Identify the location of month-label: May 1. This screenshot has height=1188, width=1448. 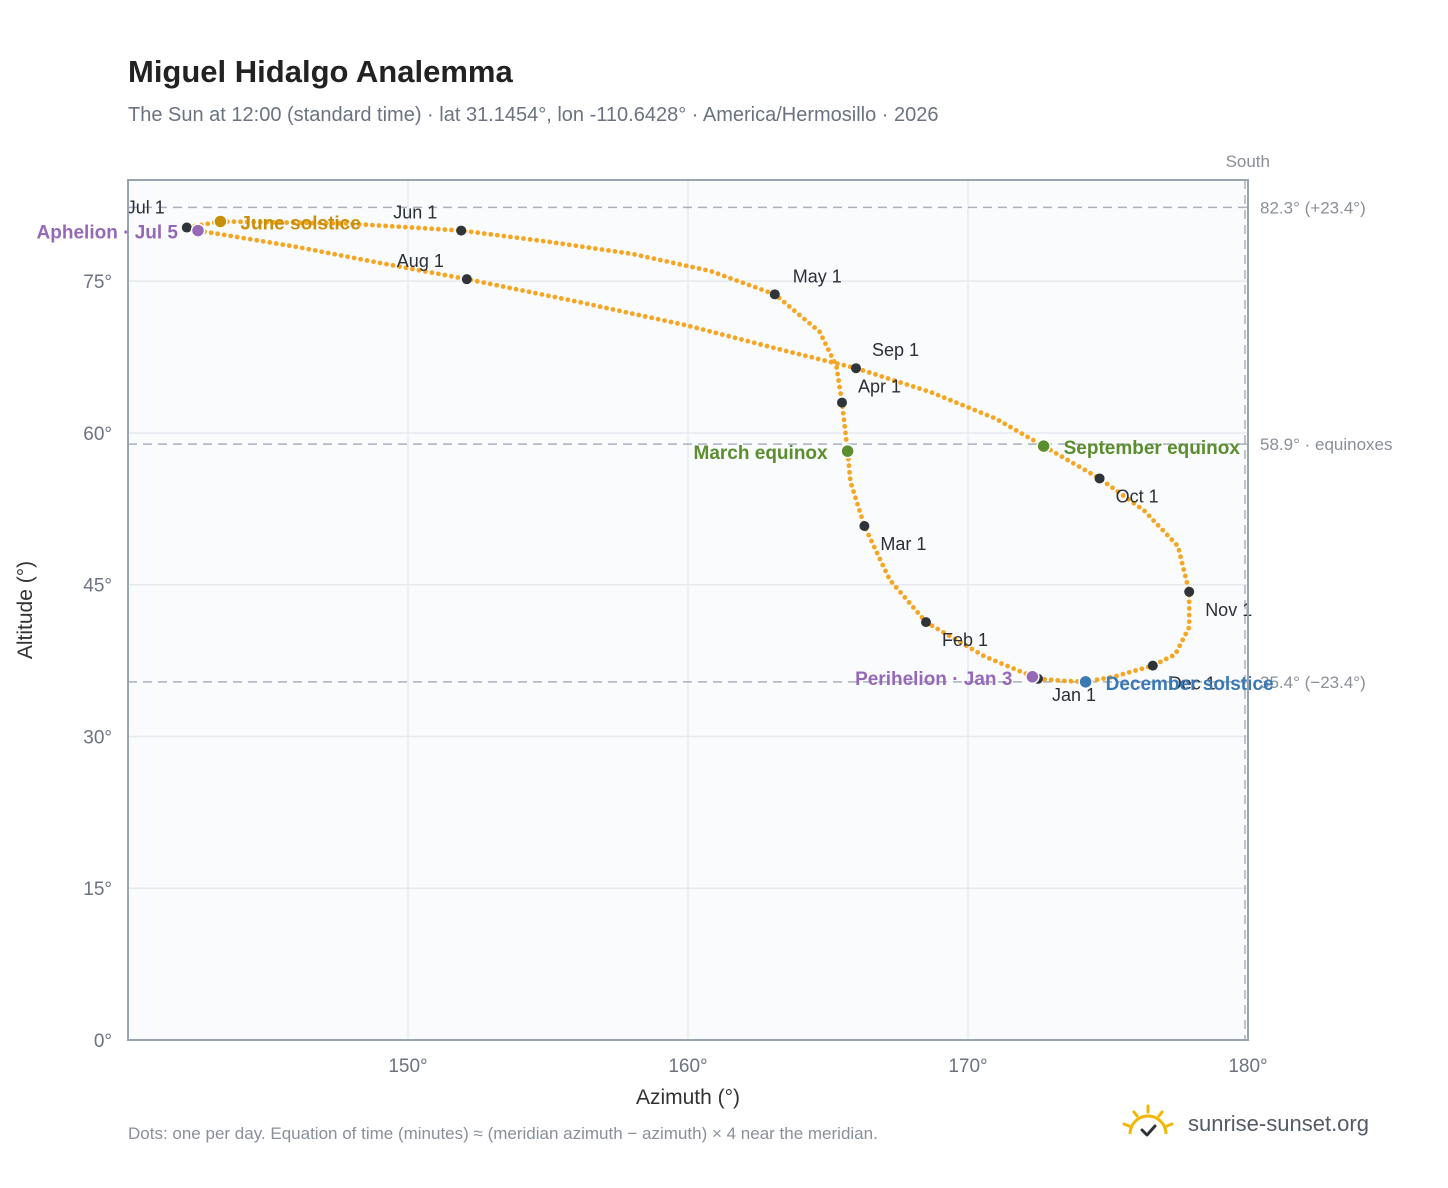
(817, 276).